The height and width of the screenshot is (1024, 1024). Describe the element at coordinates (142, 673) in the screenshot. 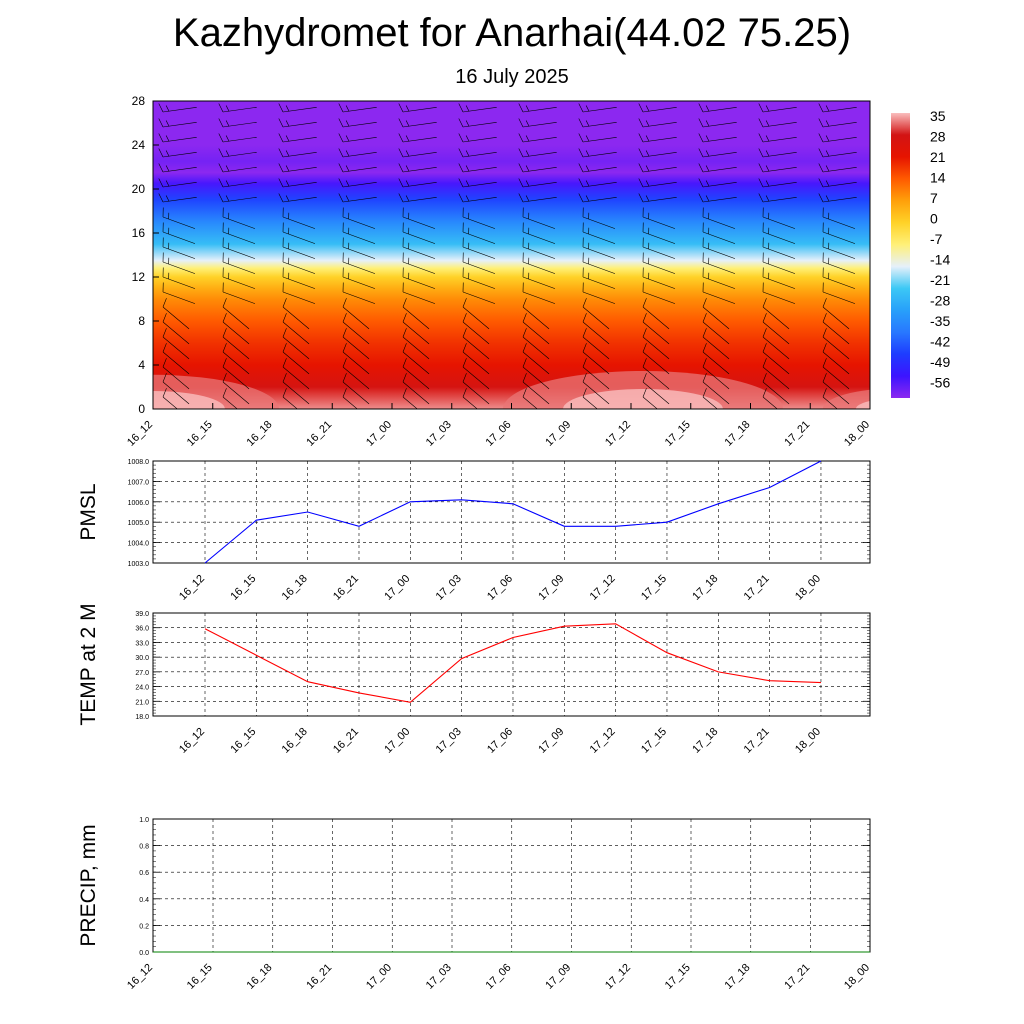

I see `y-tick-label: 27.0` at that location.